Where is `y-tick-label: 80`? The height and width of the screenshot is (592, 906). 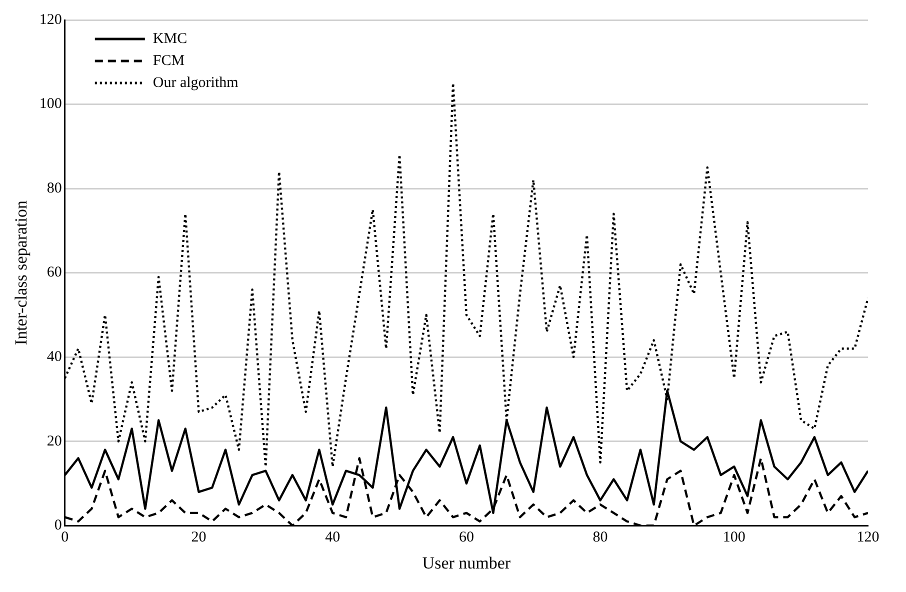
y-tick-label: 80 is located at coordinates (54, 188).